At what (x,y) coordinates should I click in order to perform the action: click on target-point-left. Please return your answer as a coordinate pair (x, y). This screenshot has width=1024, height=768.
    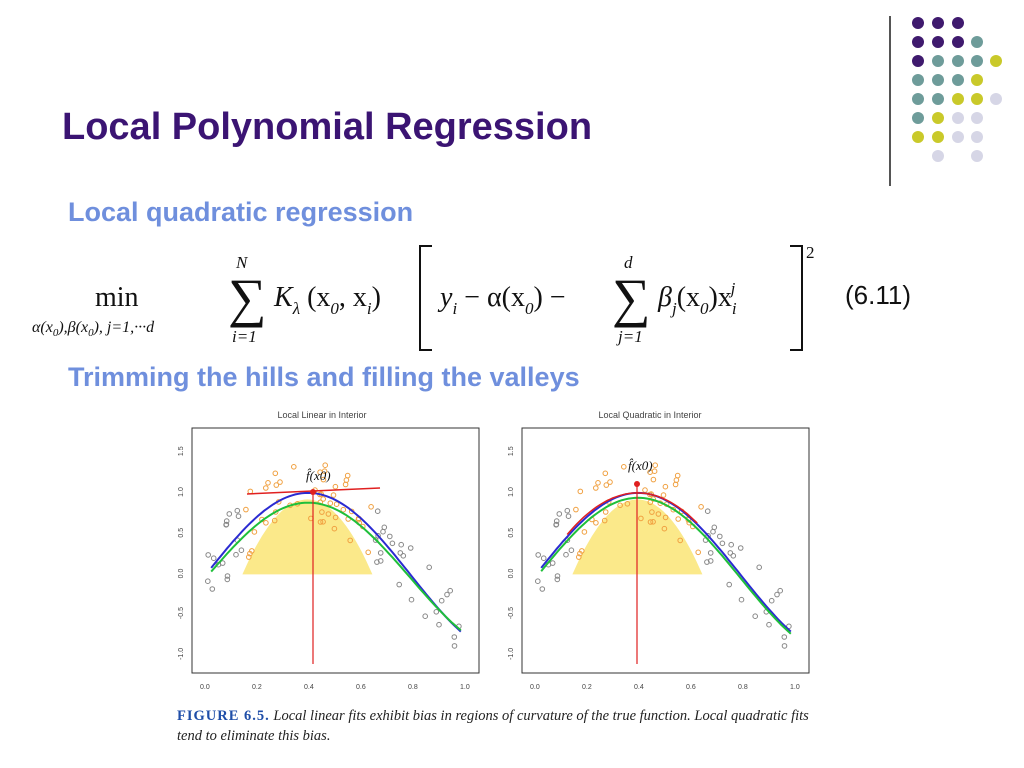
    Looking at the image, I should click on (313, 492).